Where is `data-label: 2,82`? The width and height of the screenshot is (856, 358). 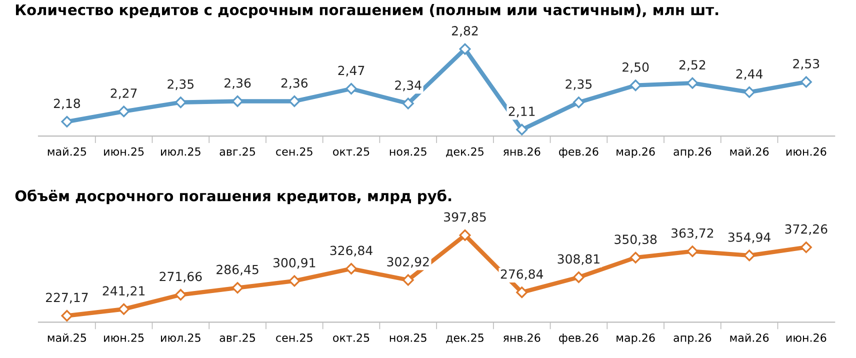
data-label: 2,82 is located at coordinates (465, 31).